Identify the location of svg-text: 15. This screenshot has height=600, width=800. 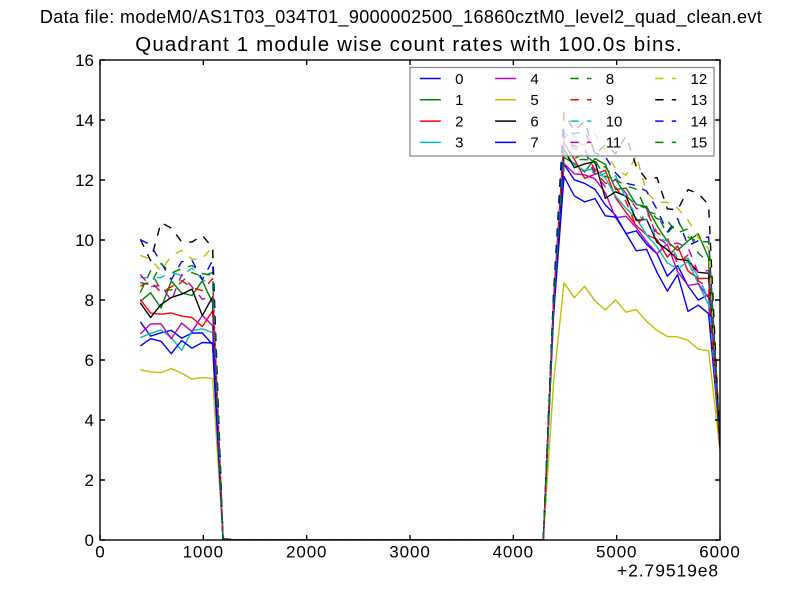
(699, 143).